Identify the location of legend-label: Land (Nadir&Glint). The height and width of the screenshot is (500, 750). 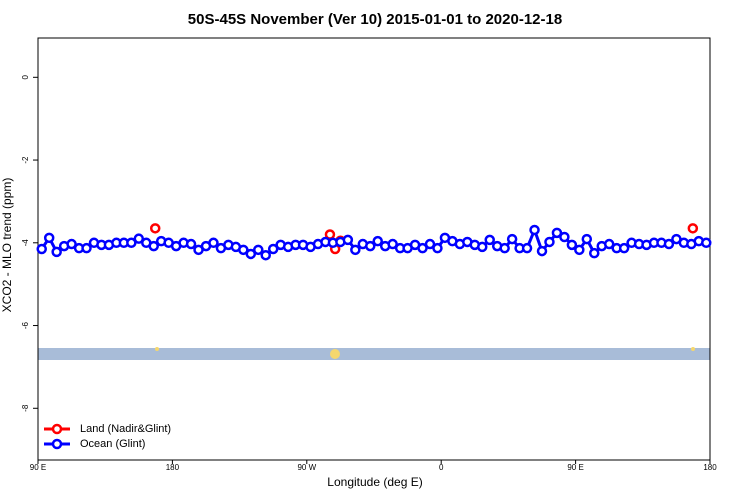
(125, 429).